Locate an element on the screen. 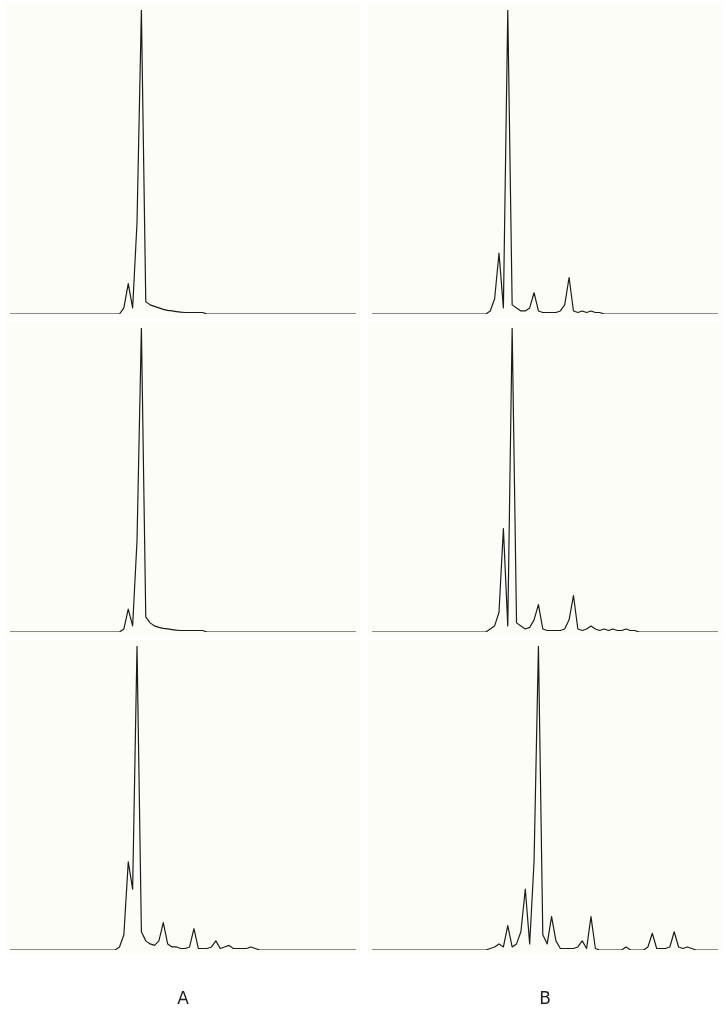 Image resolution: width=726 pixels, height=1024 pixels. x-axis-title: A is located at coordinates (183, 998).